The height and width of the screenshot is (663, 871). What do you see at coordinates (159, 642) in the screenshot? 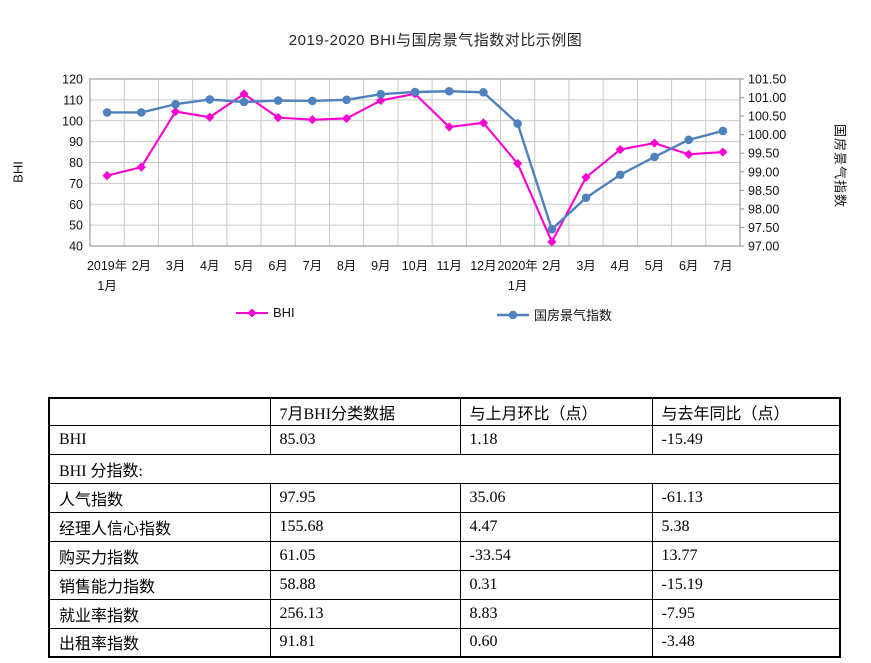
I see `row-label-cell: 出租率指数` at bounding box center [159, 642].